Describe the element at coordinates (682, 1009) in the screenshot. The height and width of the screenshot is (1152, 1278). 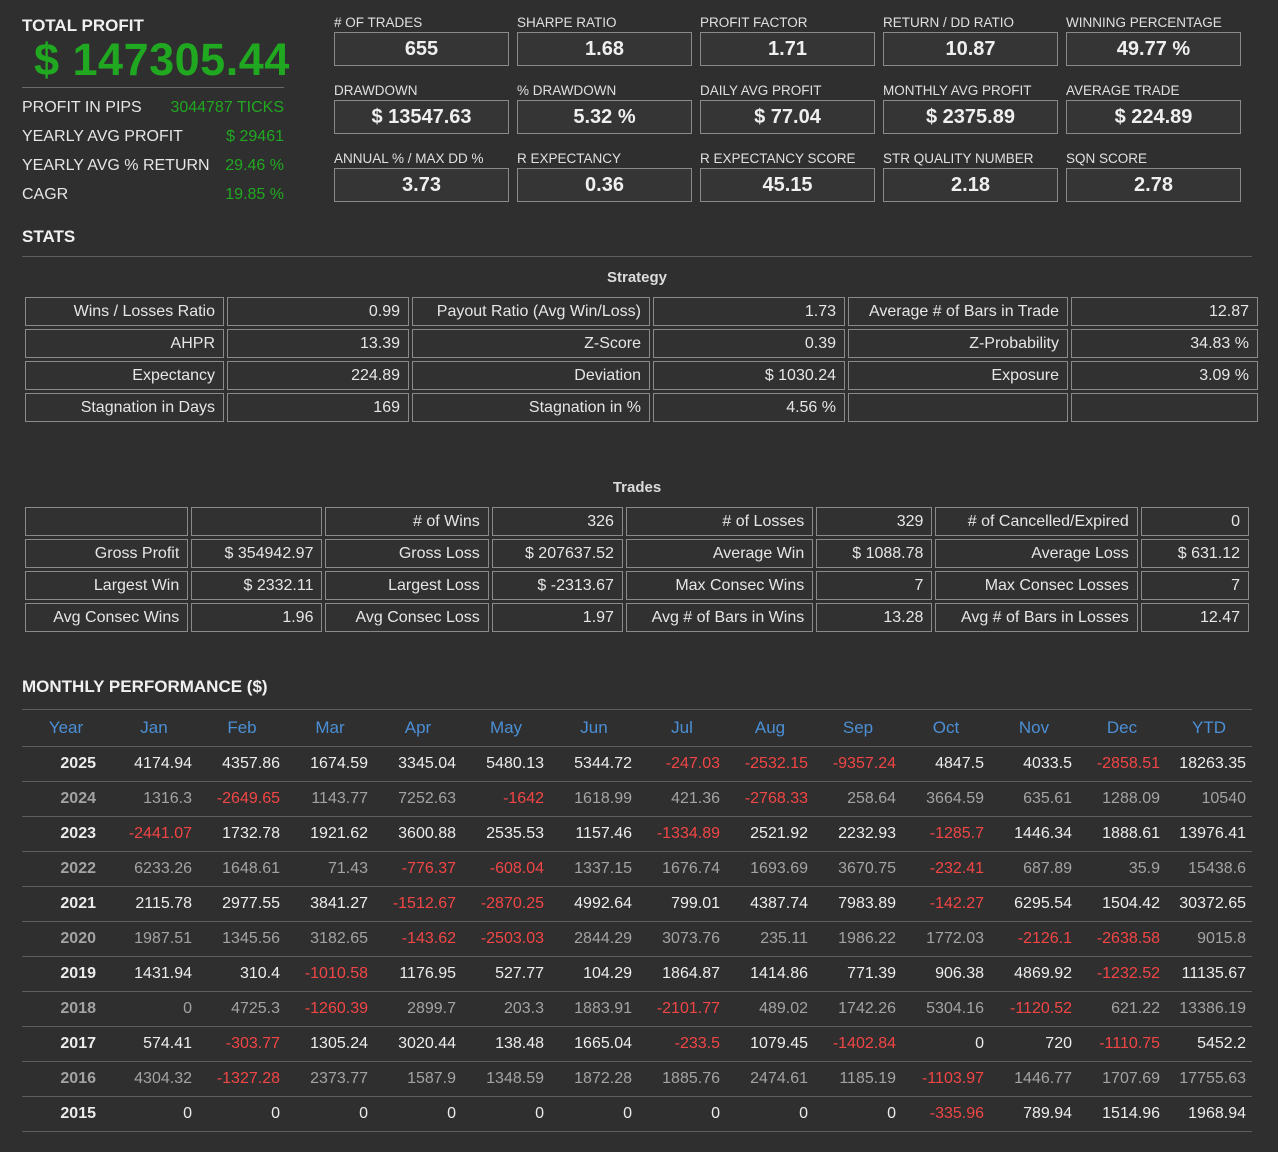
I see `monthly-value-cell: -2101.77` at that location.